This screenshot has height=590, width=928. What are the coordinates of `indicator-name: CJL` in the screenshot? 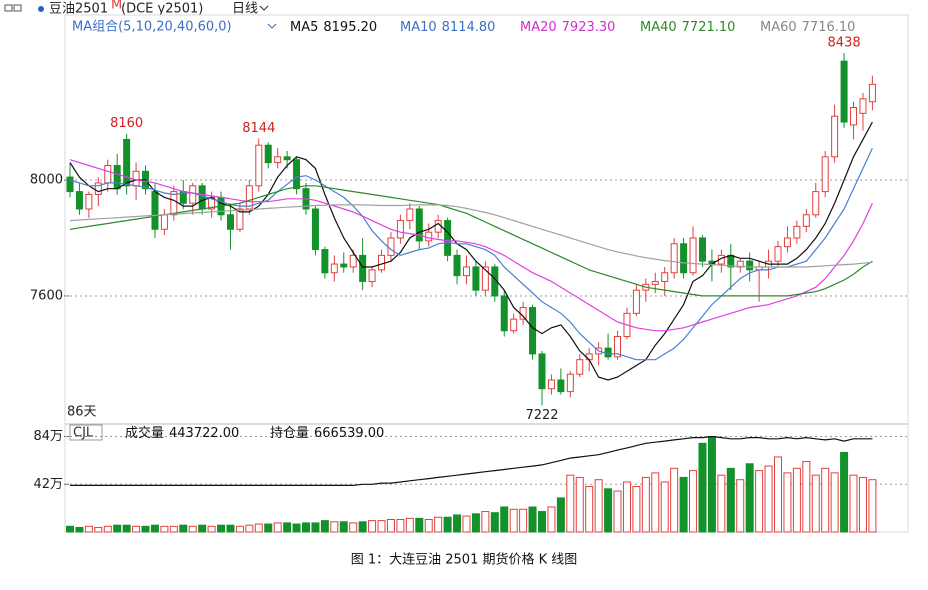 It's located at (83, 433).